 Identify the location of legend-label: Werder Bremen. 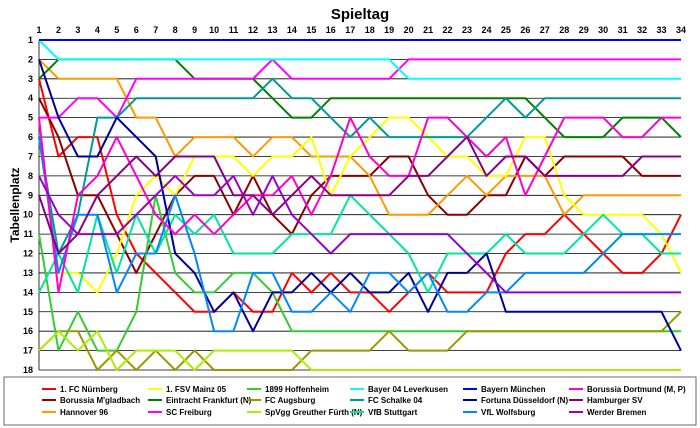
(617, 412).